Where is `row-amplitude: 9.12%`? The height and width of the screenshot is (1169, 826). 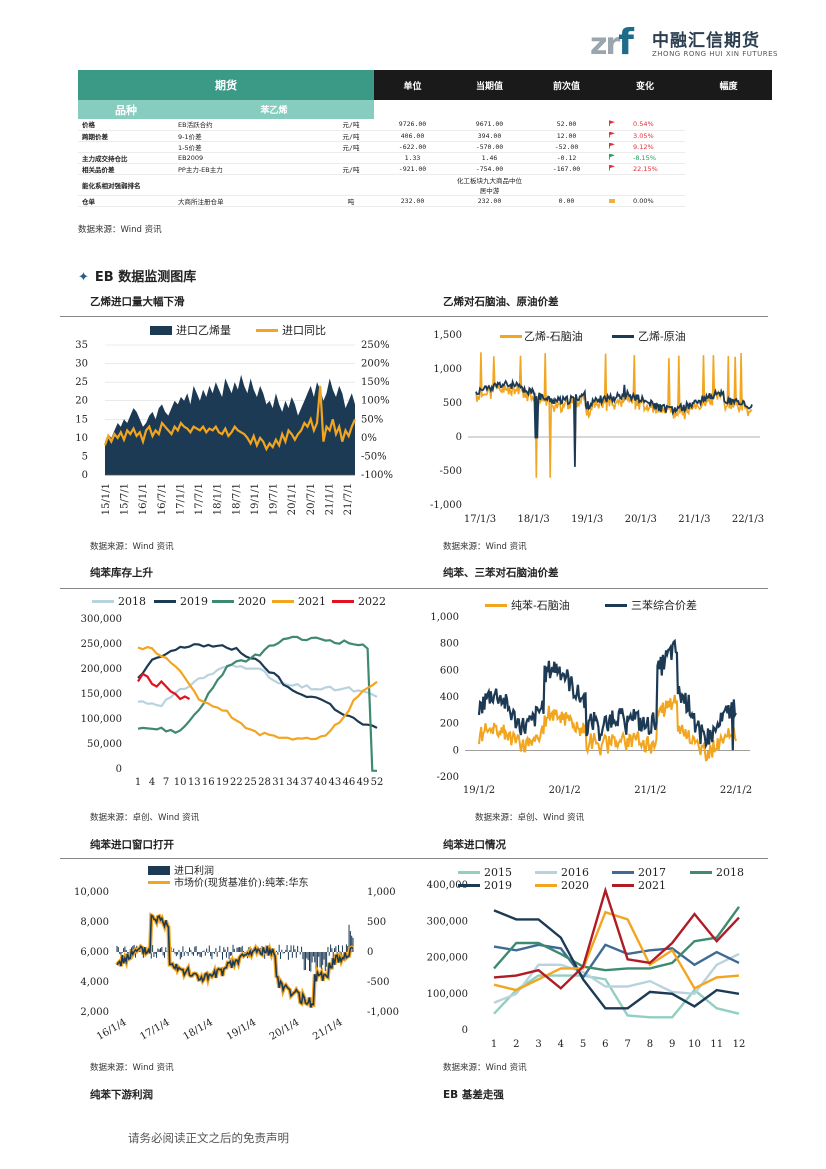
row-amplitude: 9.12% is located at coordinates (645, 147).